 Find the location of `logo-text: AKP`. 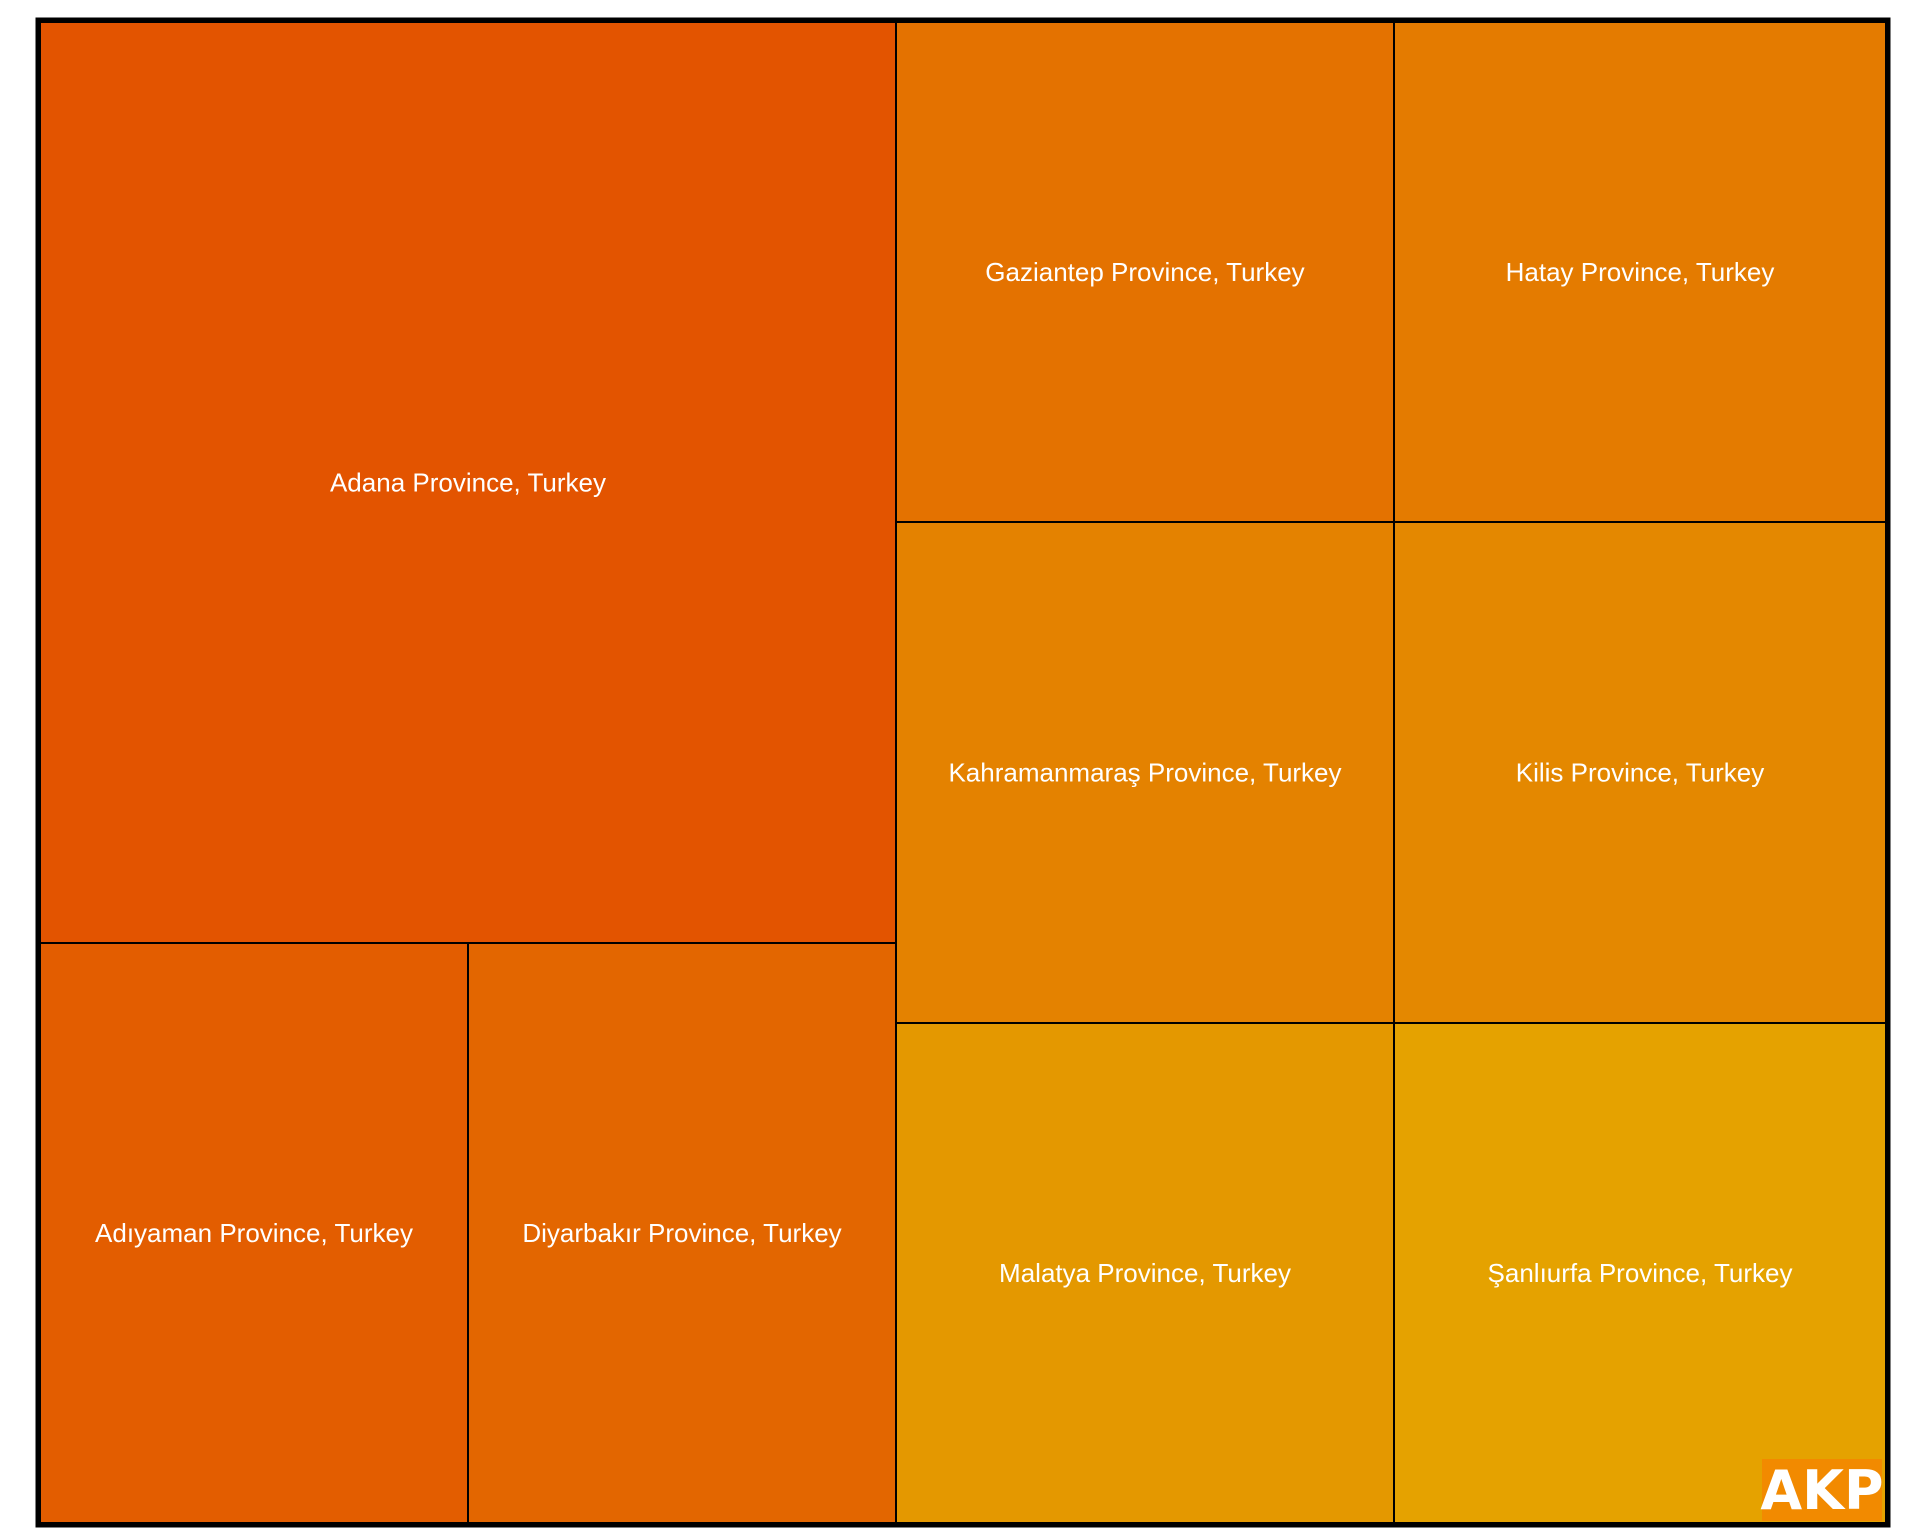

logo-text: AKP is located at coordinates (1821, 1490).